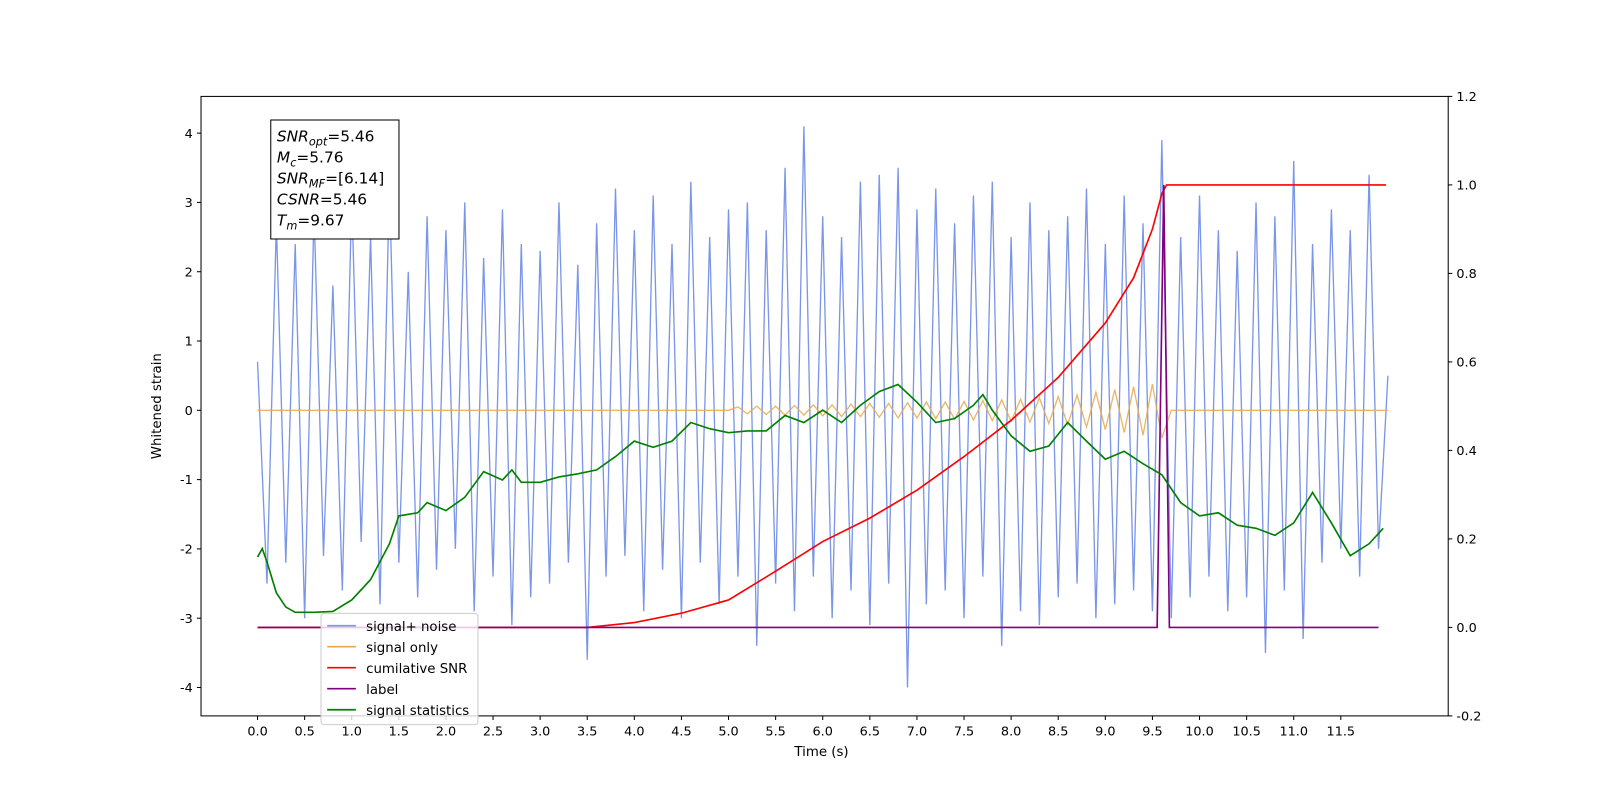 This screenshot has width=1600, height=804. What do you see at coordinates (1466, 186) in the screenshot?
I see `y2-tick-label: 1.0` at bounding box center [1466, 186].